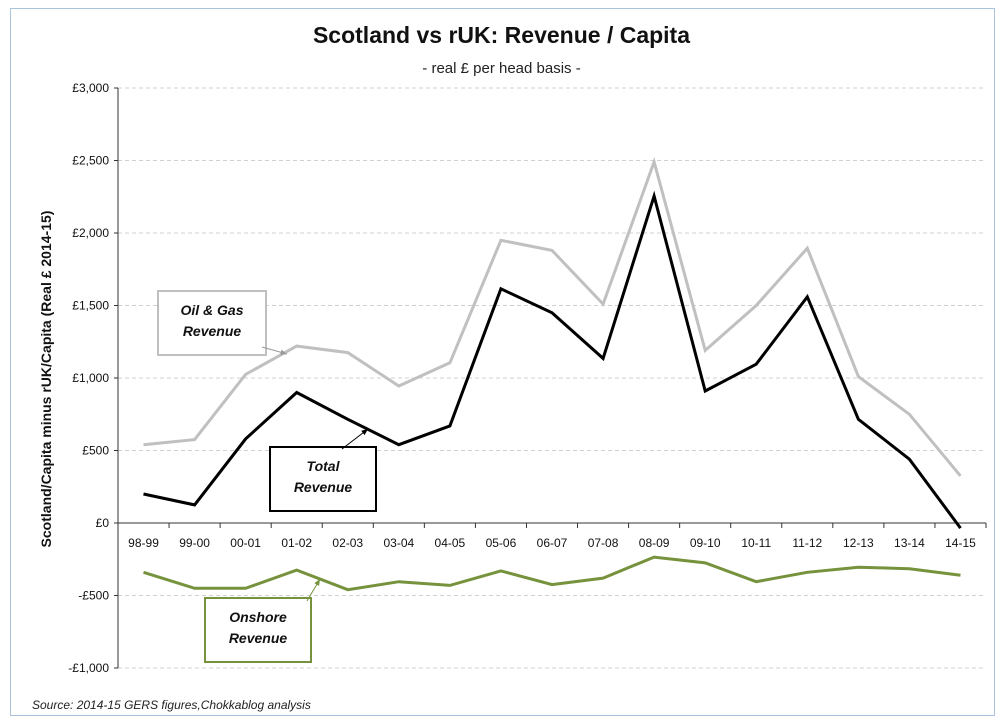  What do you see at coordinates (501, 68) in the screenshot?
I see `chart-subtitle: - real £ per head basis -` at bounding box center [501, 68].